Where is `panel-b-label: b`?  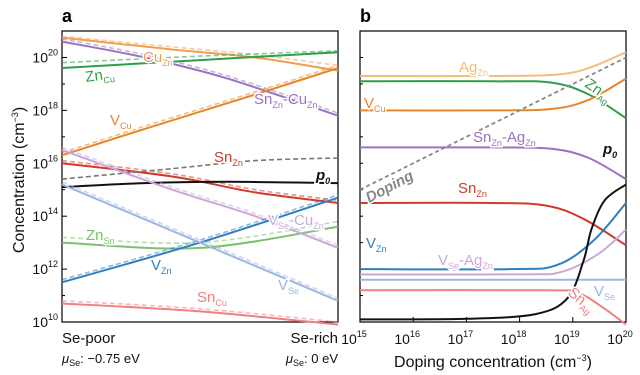 panel-b-label: b is located at coordinates (365, 16).